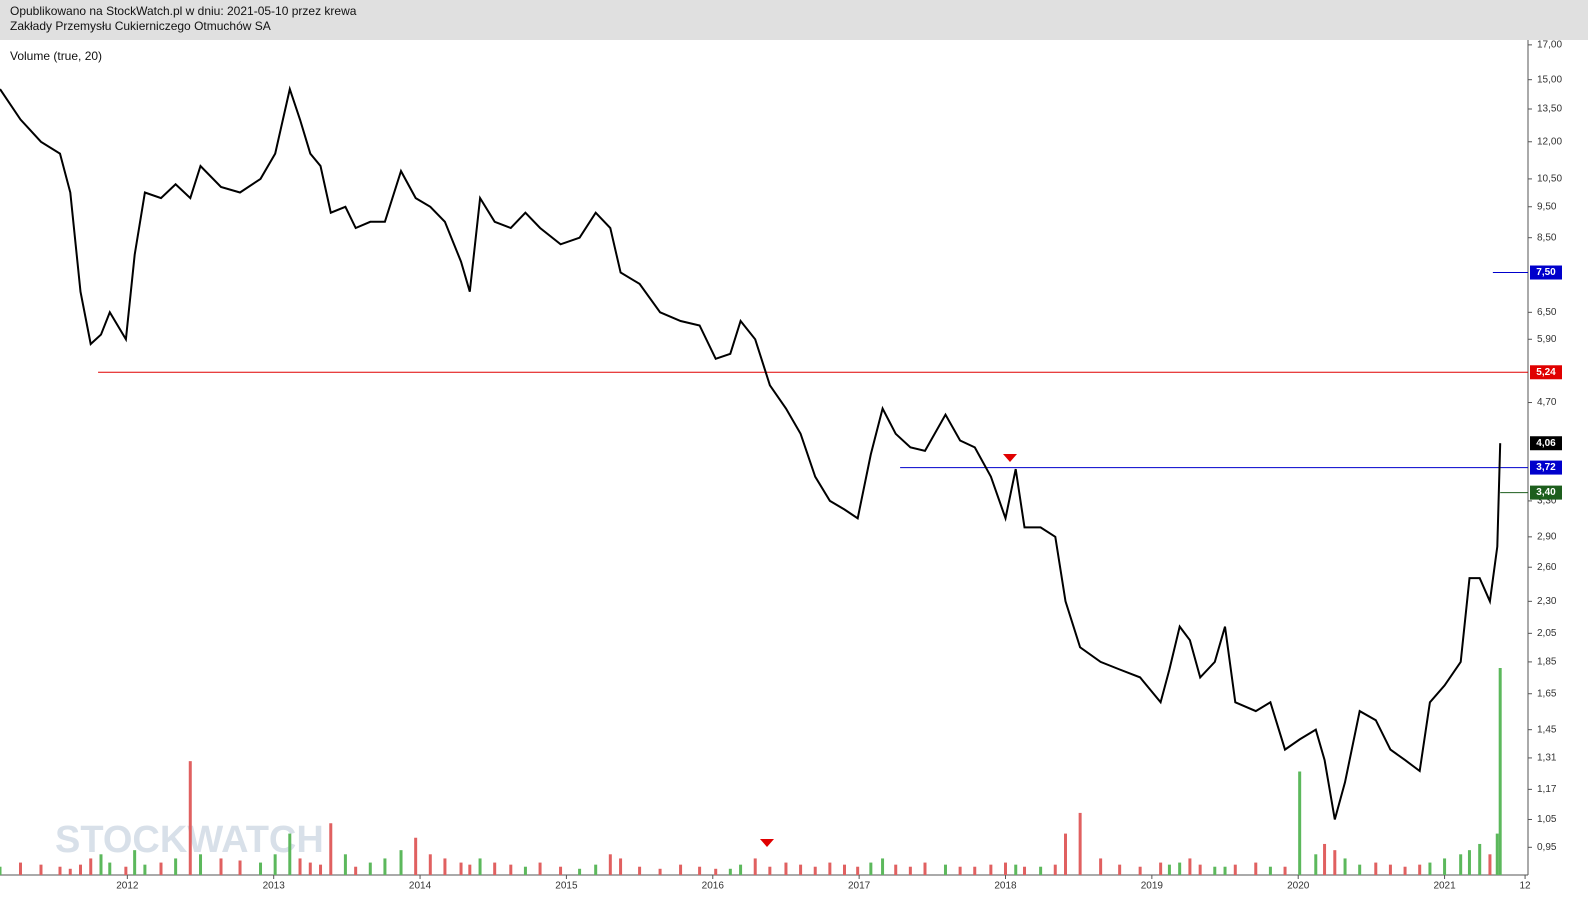 This screenshot has width=1588, height=906. What do you see at coordinates (566, 886) in the screenshot?
I see `x-tick-label: 2015` at bounding box center [566, 886].